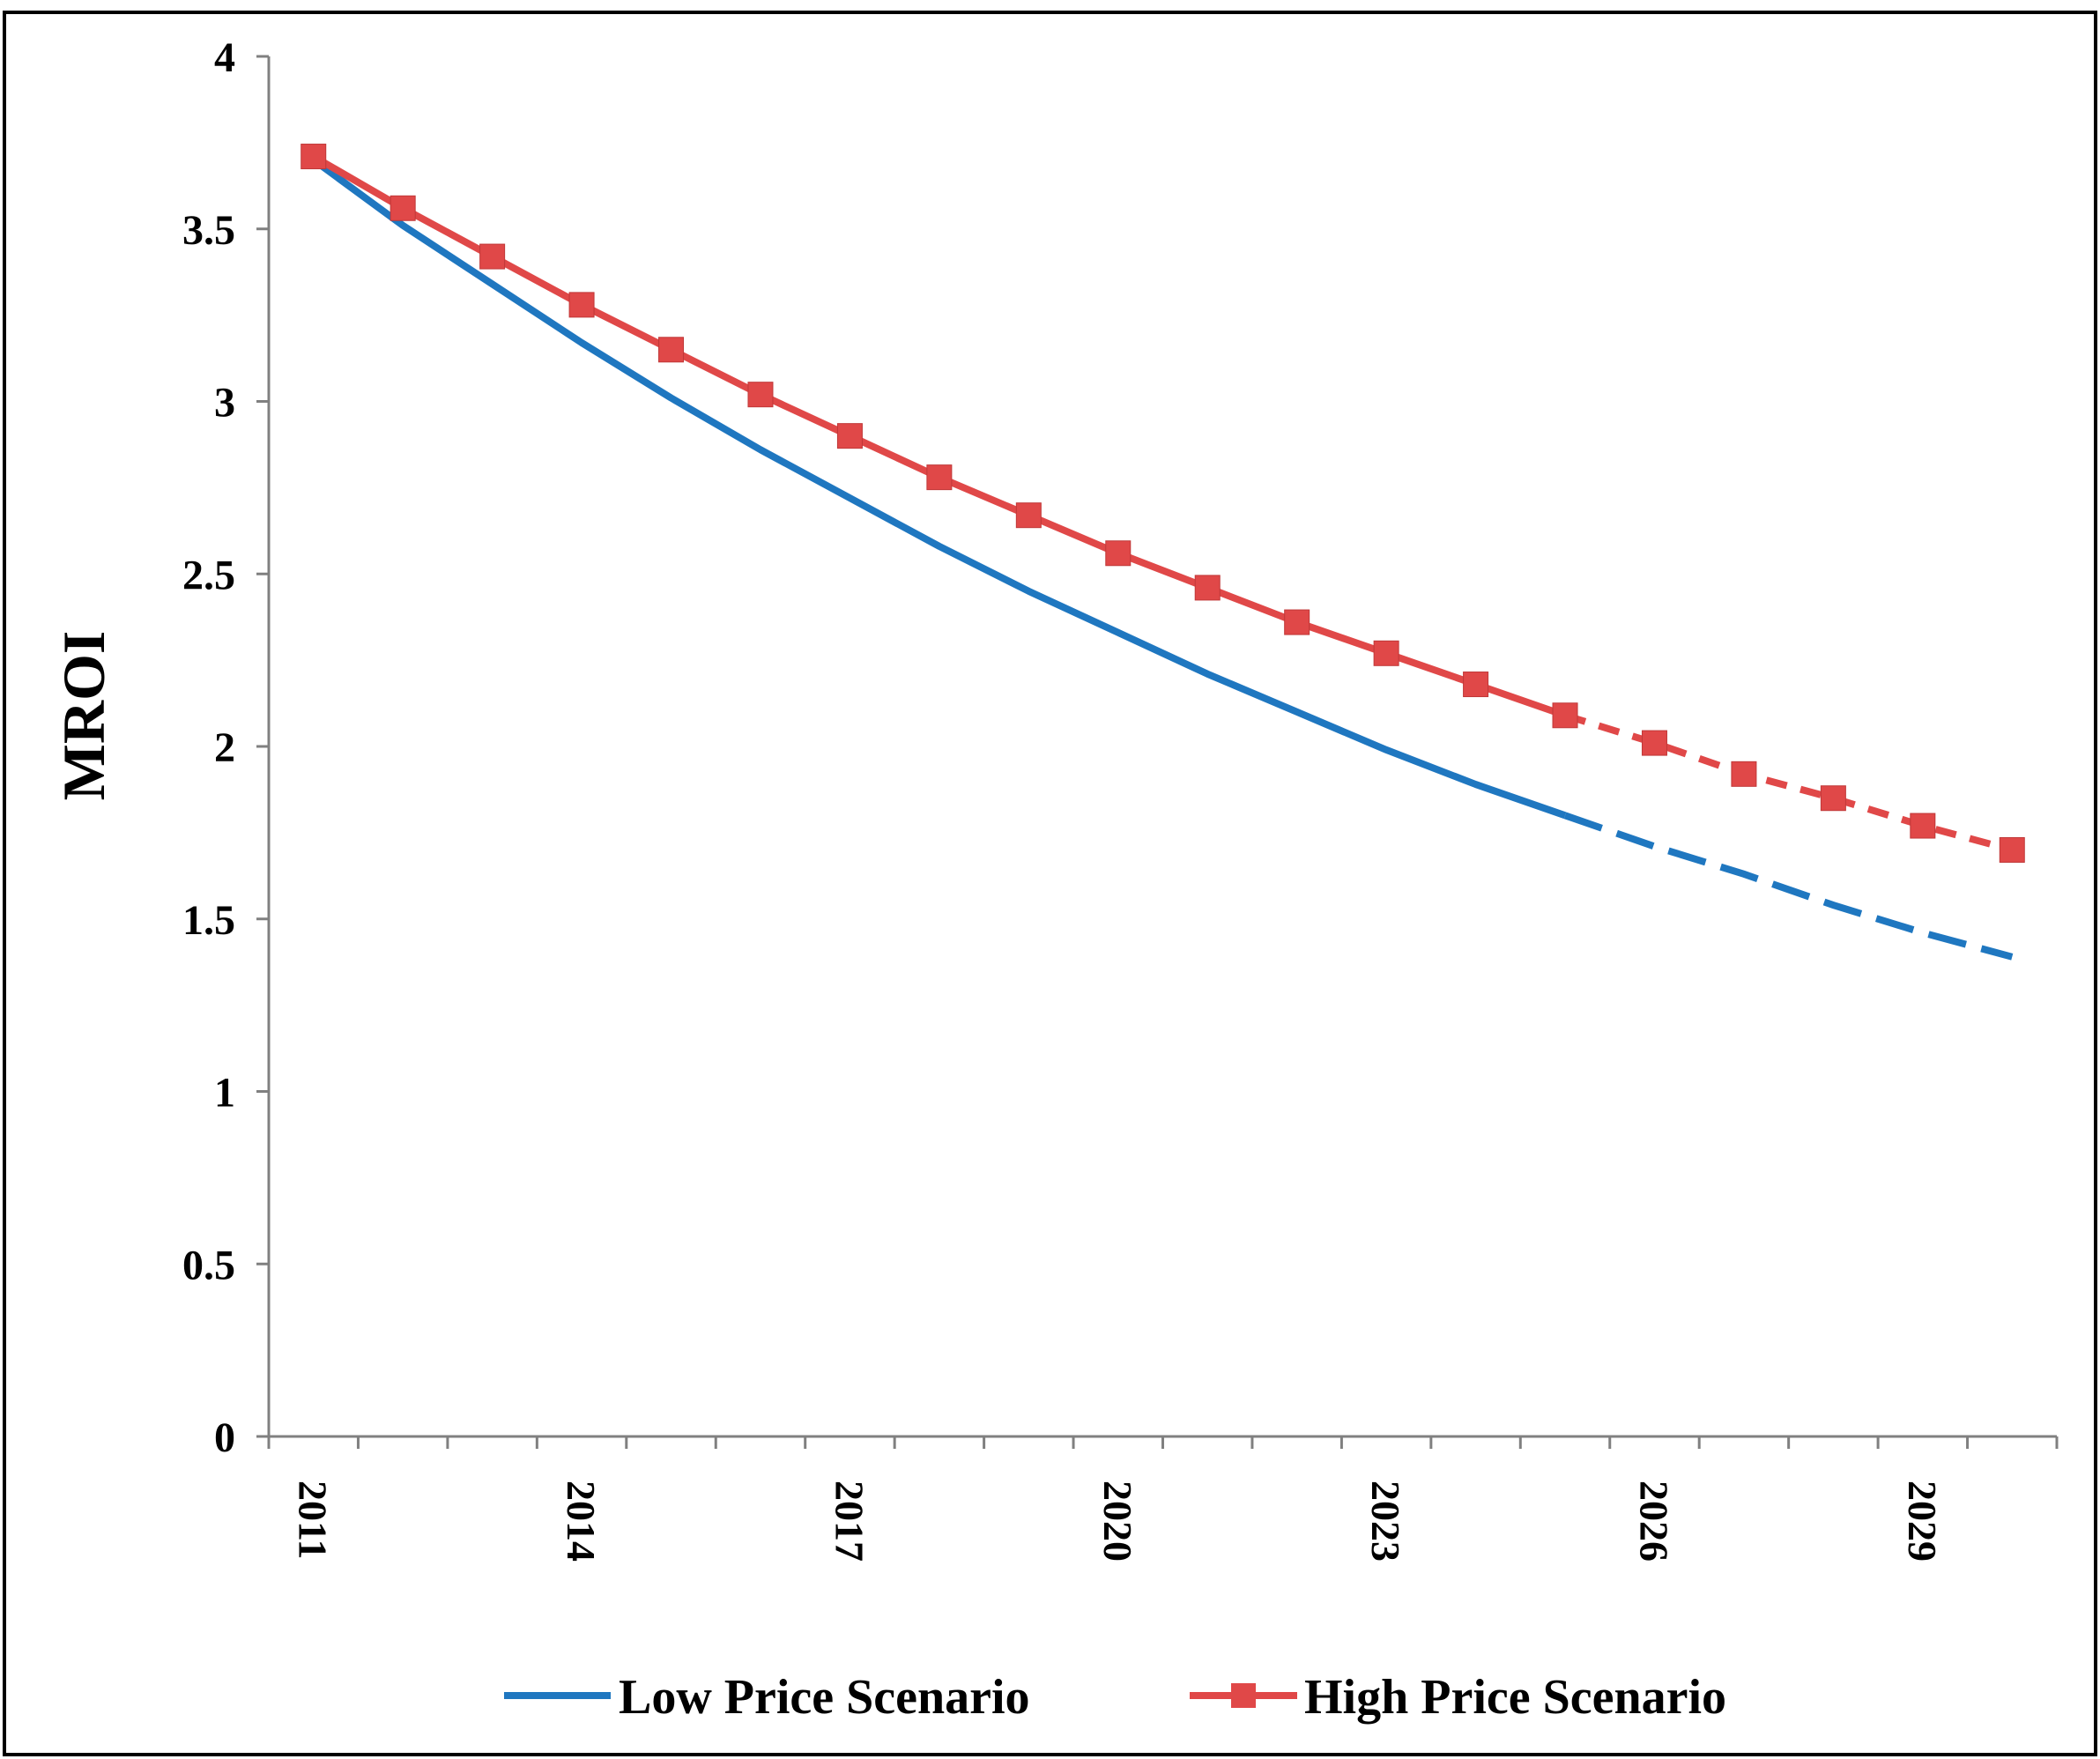  What do you see at coordinates (225, 403) in the screenshot?
I see `y-tick-label: 3` at bounding box center [225, 403].